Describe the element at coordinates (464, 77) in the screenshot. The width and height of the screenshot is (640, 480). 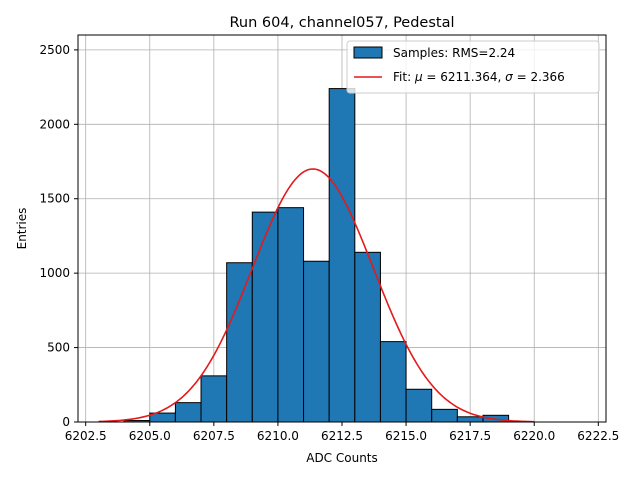
I see `legend-mu-value: = 6211.364,` at that location.